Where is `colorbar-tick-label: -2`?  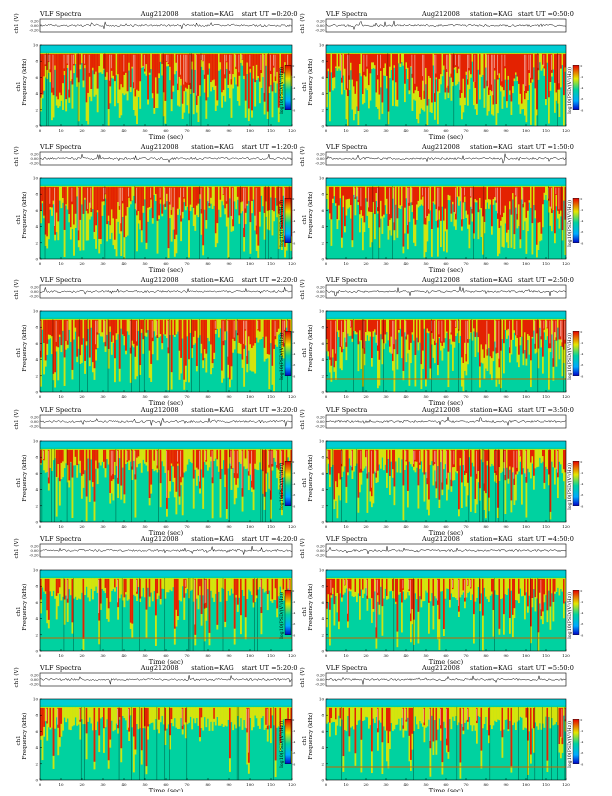
colorbar-tick-label: -2 is located at coordinates (582, 602).